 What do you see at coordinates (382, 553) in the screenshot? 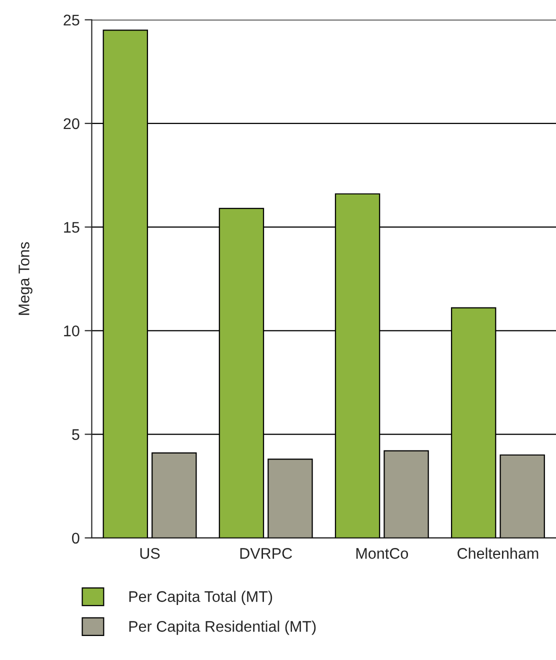
I see `x-tick-label: MontCo` at bounding box center [382, 553].